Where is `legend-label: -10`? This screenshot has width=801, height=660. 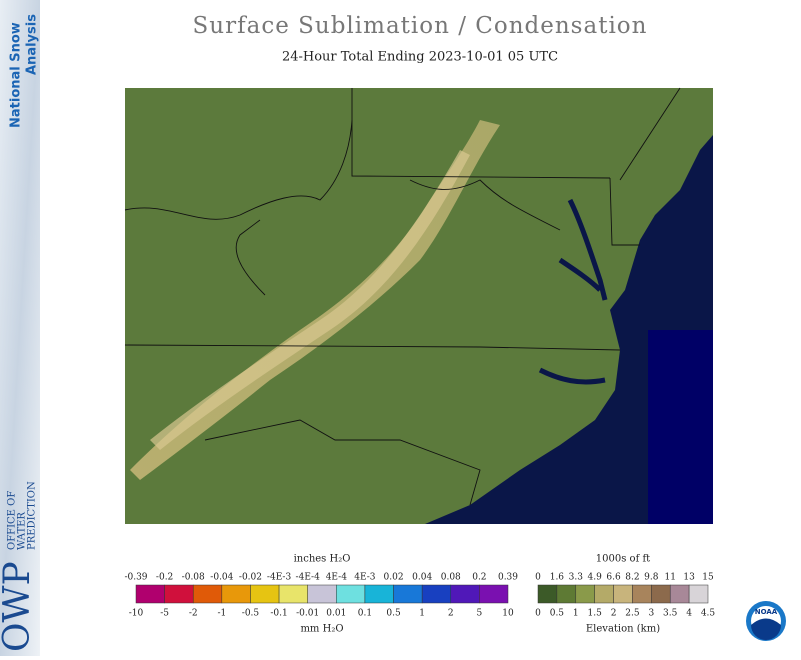 legend-label: -10 is located at coordinates (136, 614).